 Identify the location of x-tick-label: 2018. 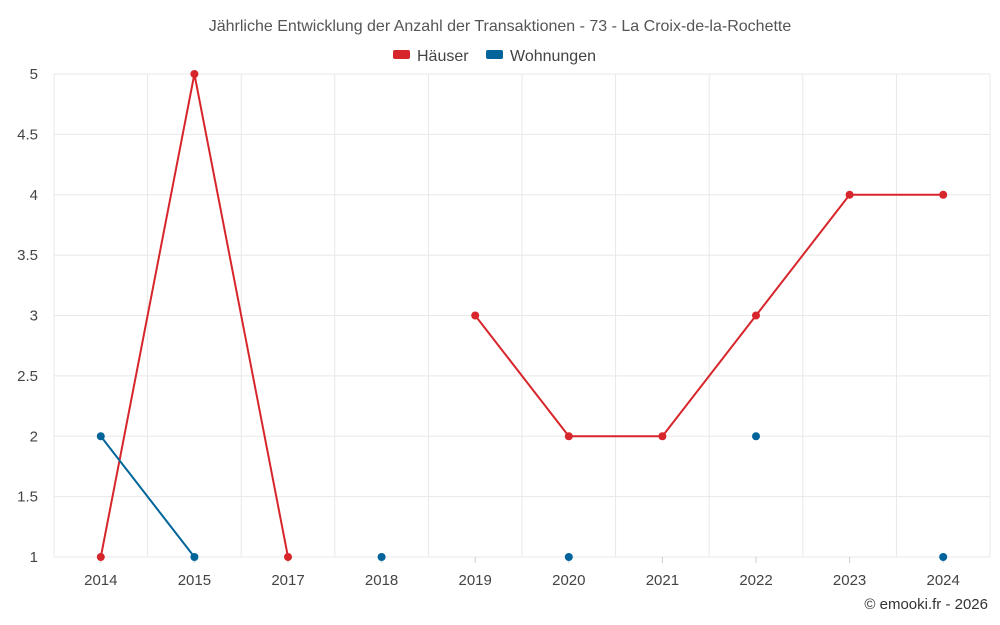
(381, 580).